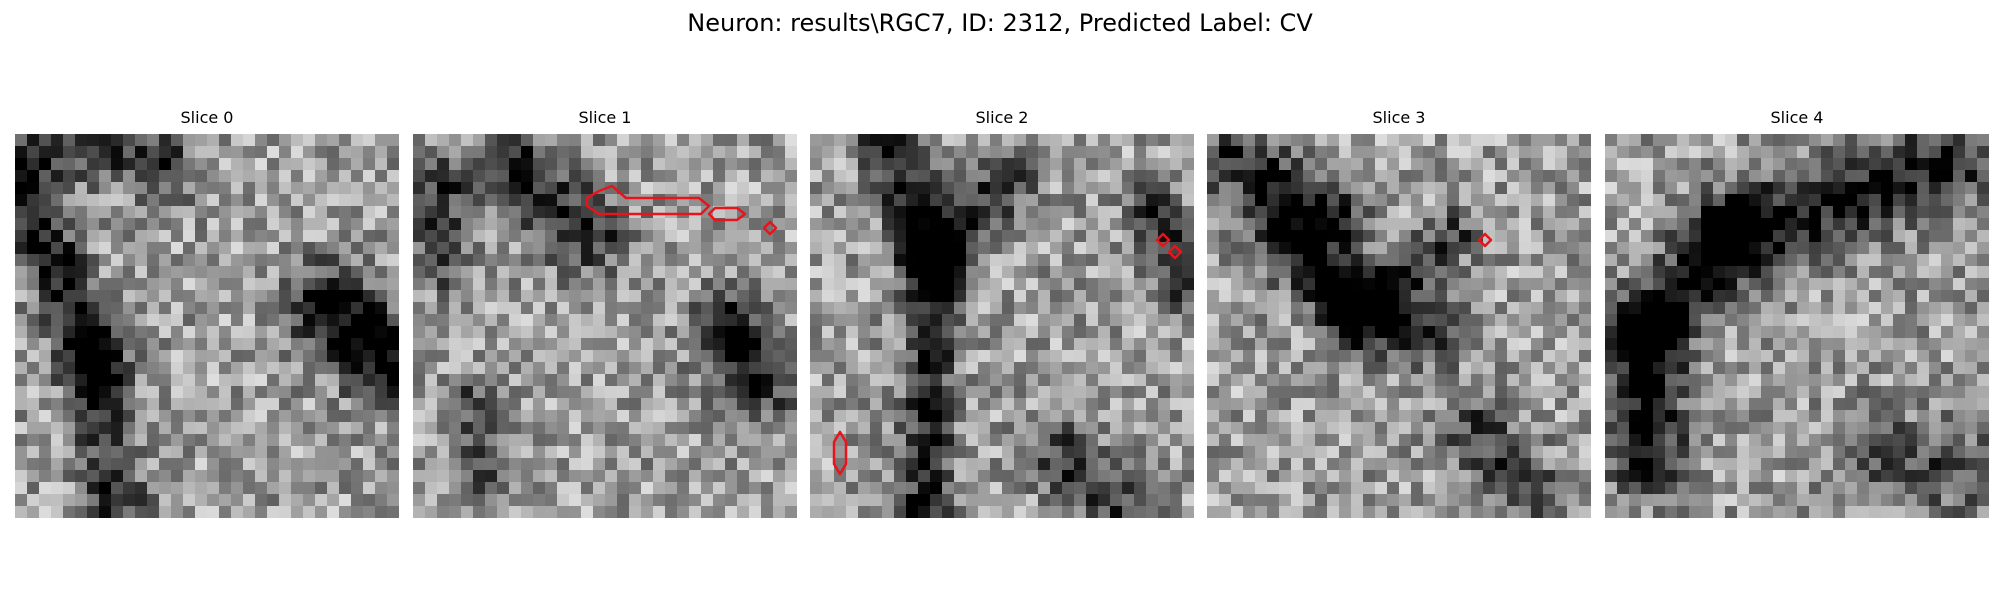 Image resolution: width=2000 pixels, height=600 pixels. What do you see at coordinates (770, 228) in the screenshot?
I see `contour-1c` at bounding box center [770, 228].